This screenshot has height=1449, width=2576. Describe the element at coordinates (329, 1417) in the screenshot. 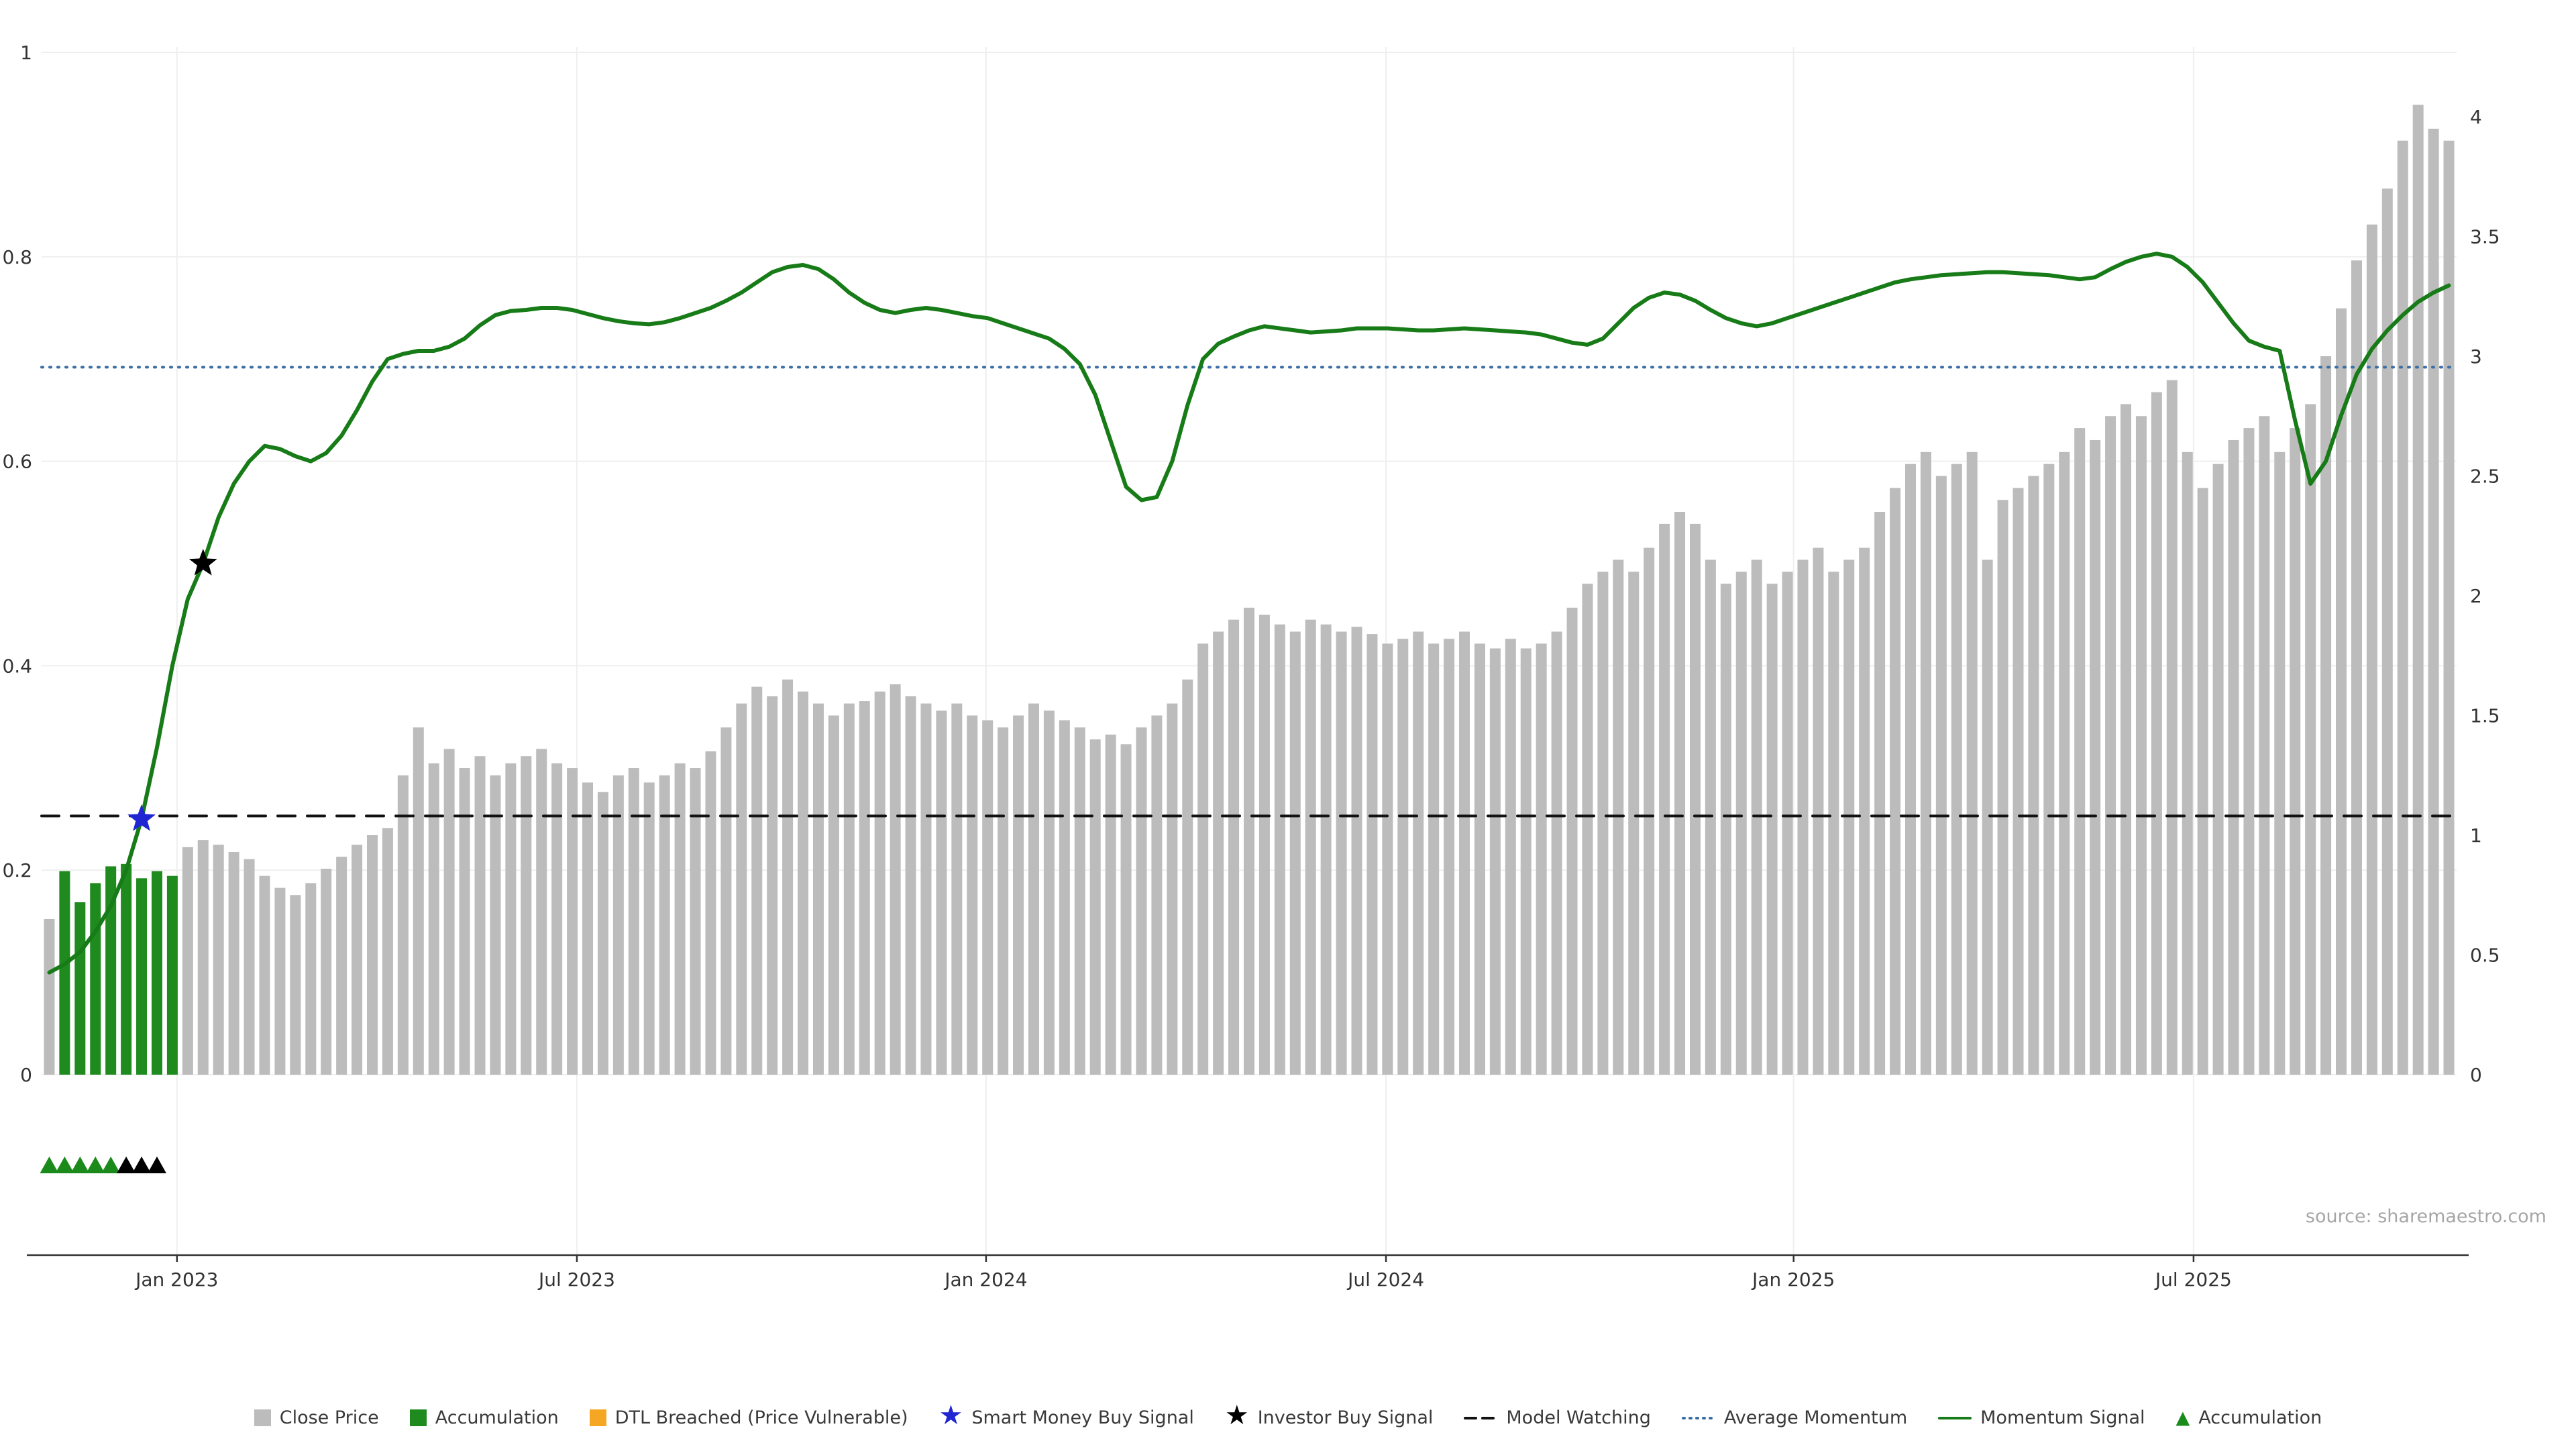

I see `legend-label: Close Price` at that location.